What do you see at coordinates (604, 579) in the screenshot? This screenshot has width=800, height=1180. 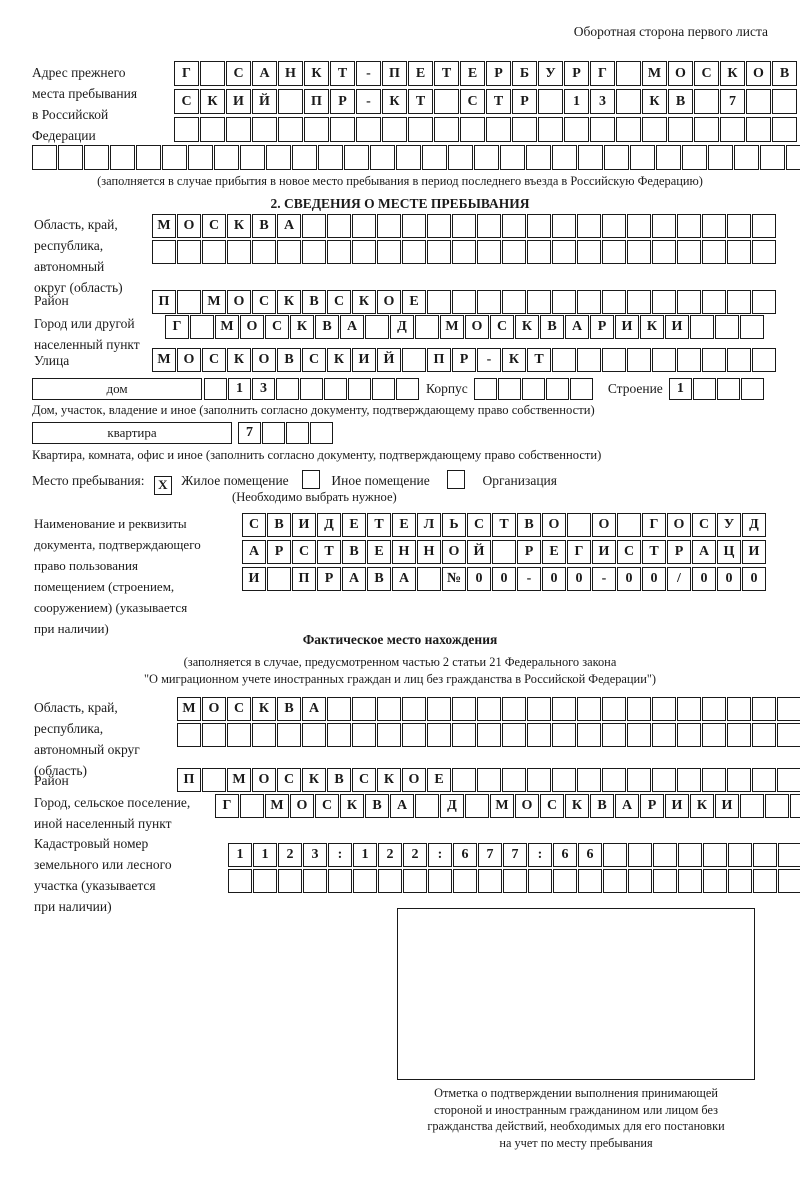 I see `char-box: -` at bounding box center [604, 579].